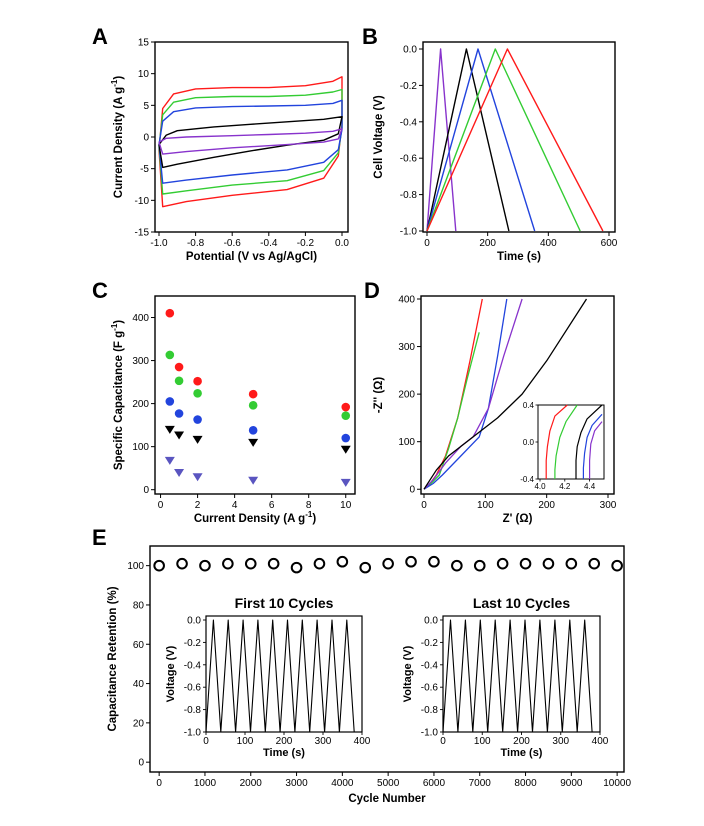 This screenshot has height=826, width=704. What do you see at coordinates (556, 441) in the screenshot?
I see `panel-d-inset-red` at bounding box center [556, 441].